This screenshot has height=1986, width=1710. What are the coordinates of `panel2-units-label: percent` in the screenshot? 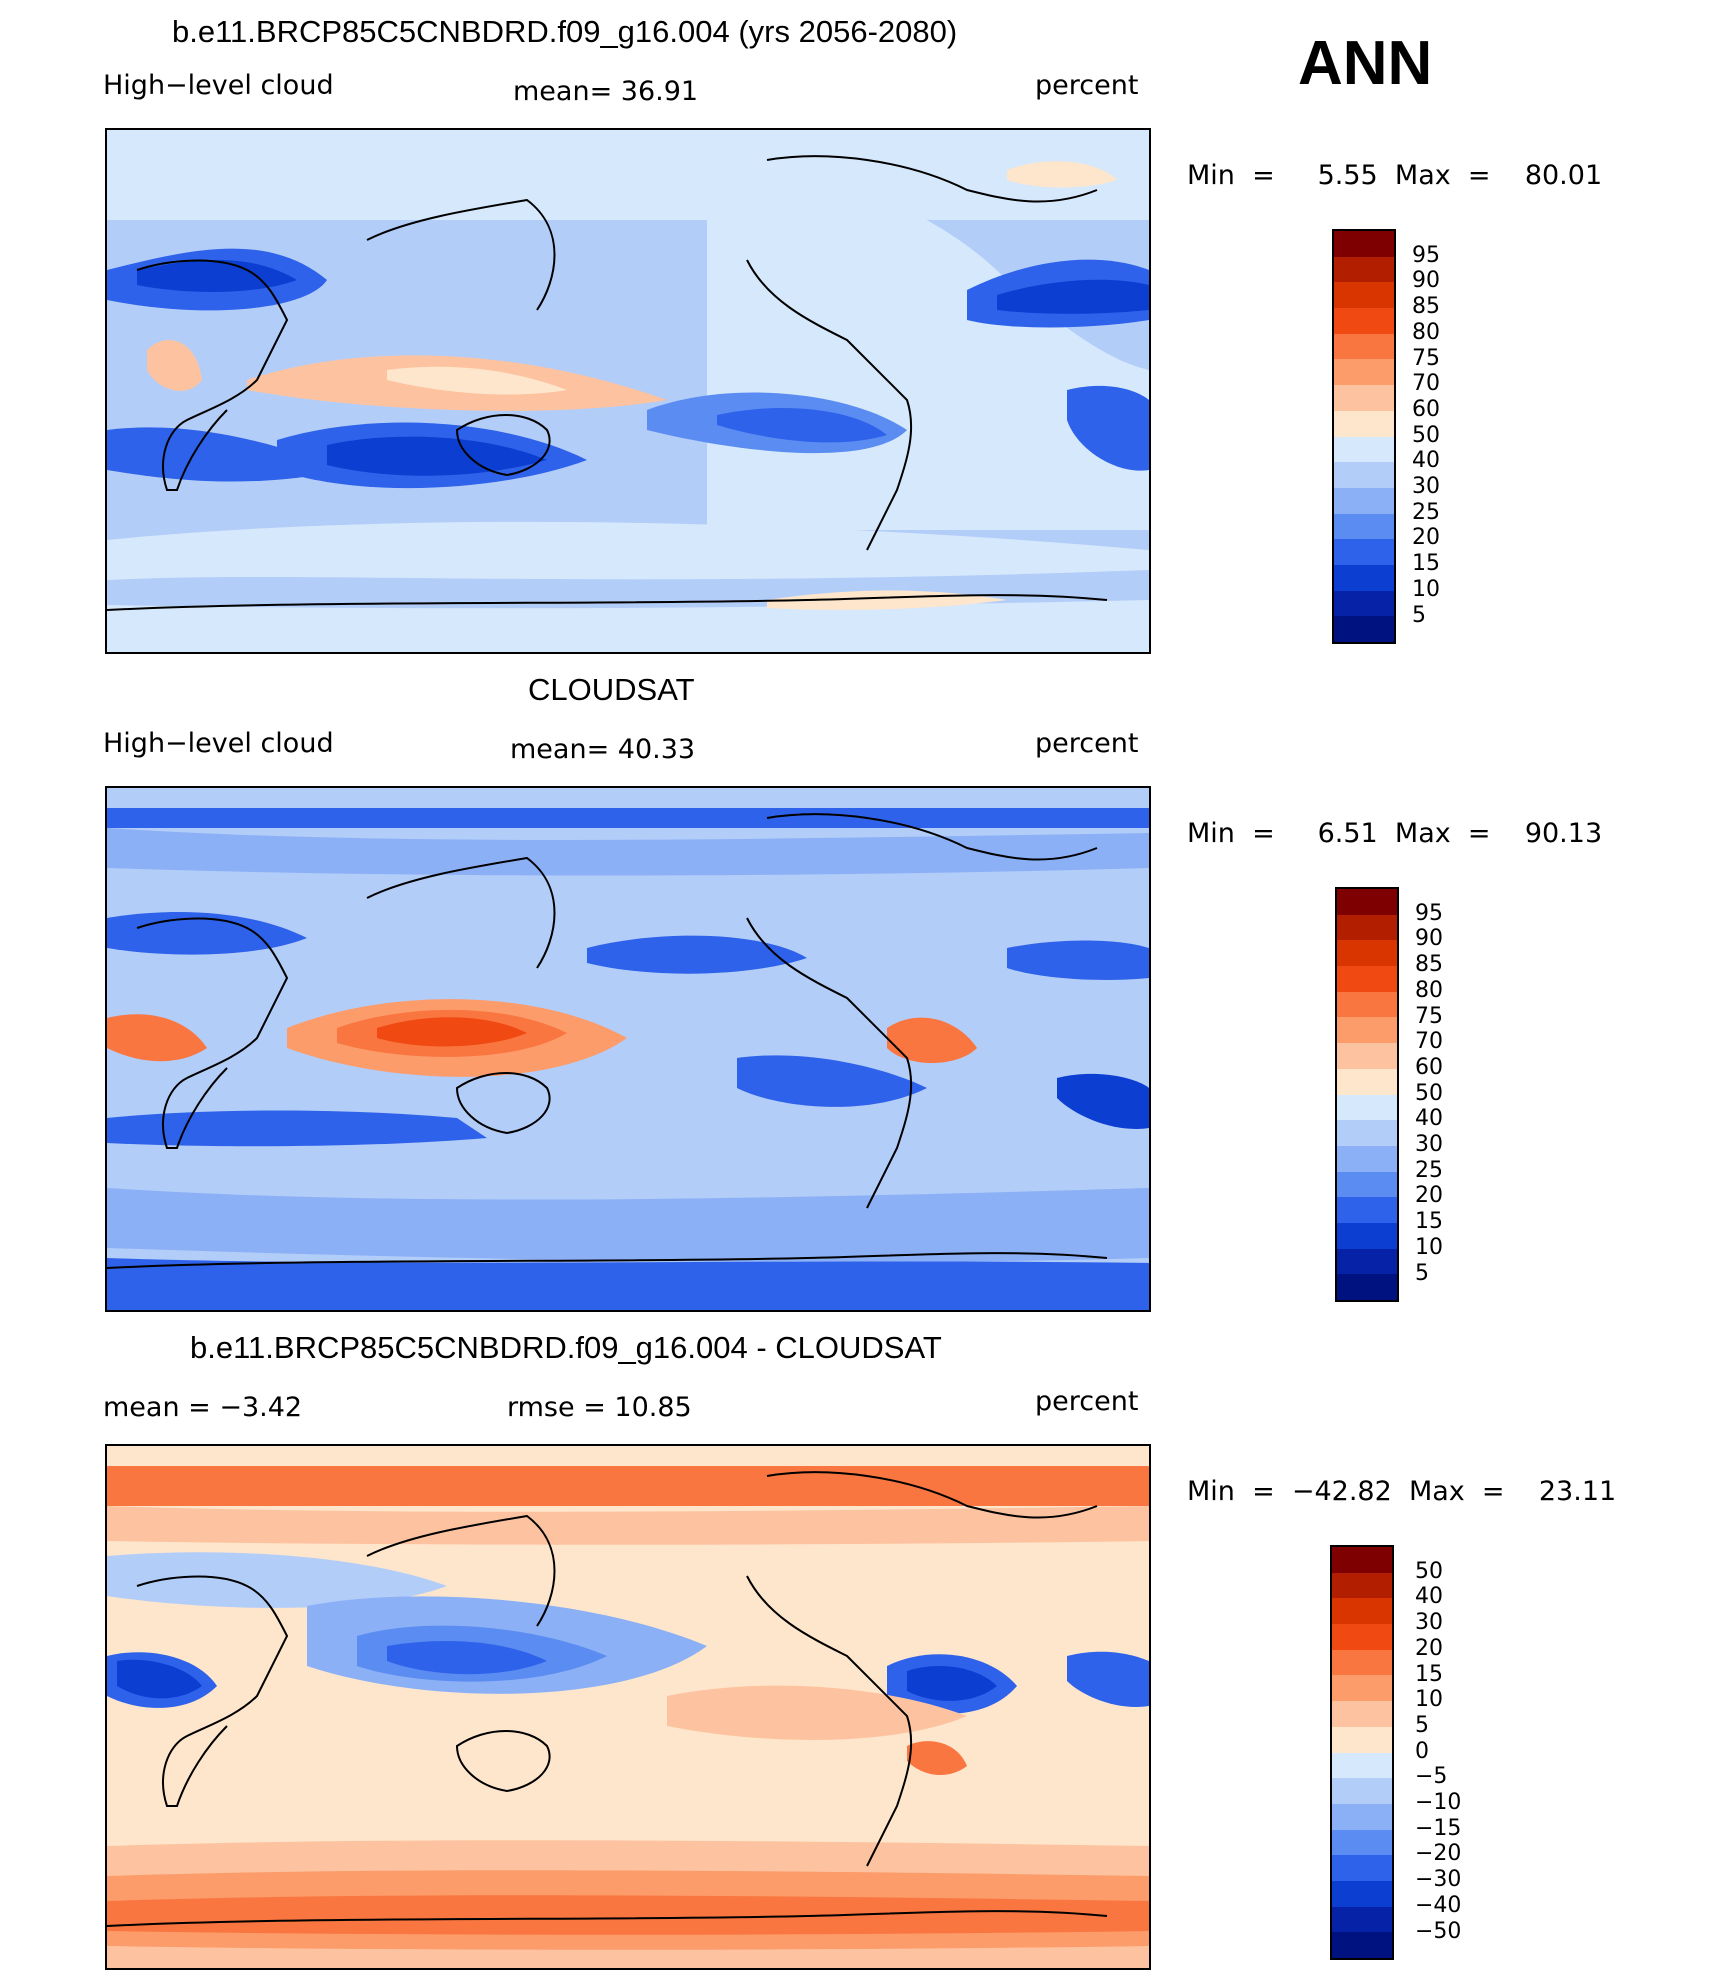 It's located at (1087, 743).